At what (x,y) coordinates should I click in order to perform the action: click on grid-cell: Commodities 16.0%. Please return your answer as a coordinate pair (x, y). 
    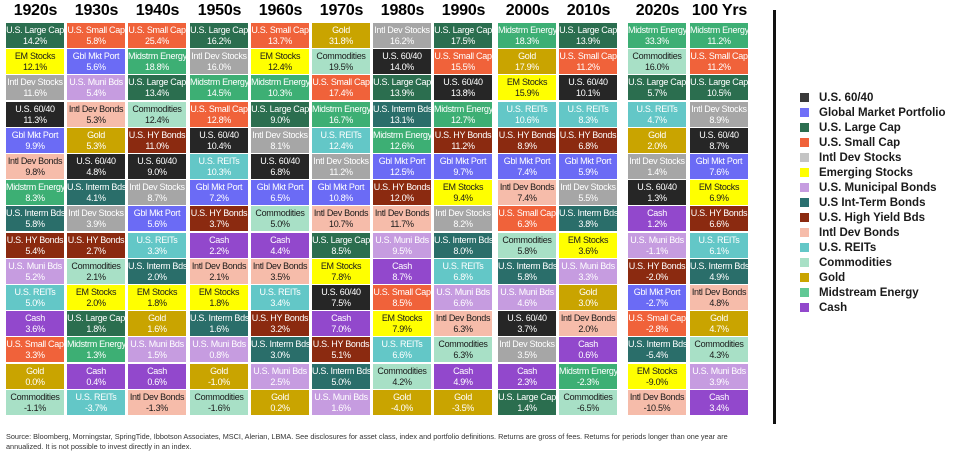
    Looking at the image, I should click on (657, 62).